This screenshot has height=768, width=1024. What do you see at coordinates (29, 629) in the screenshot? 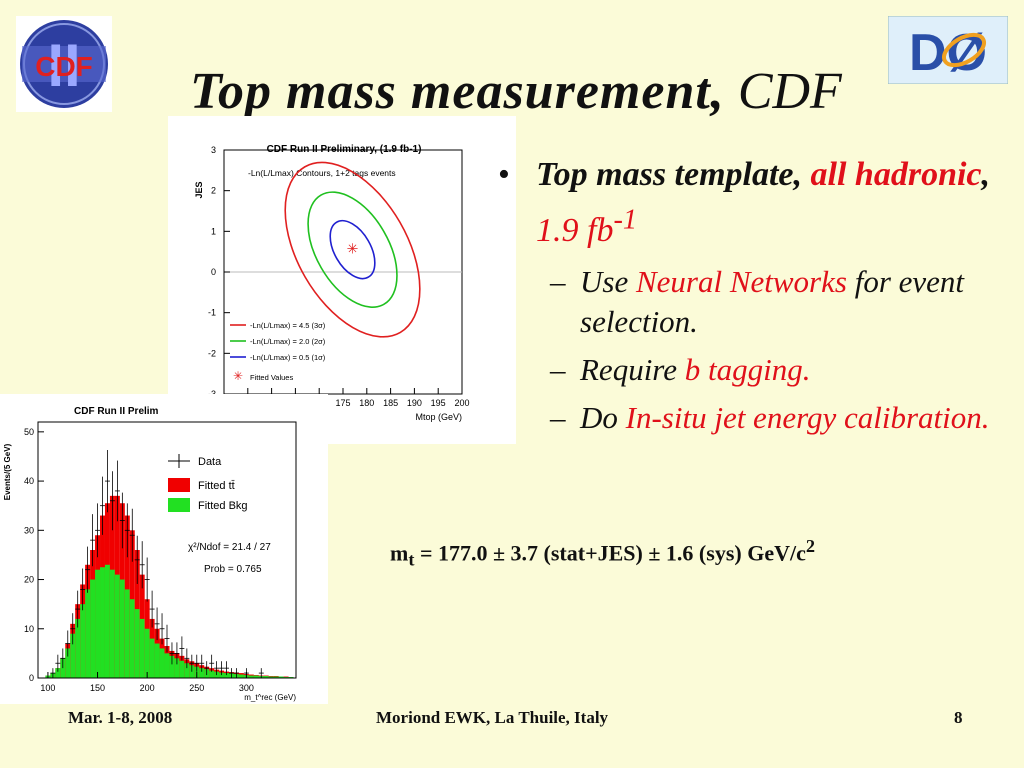
I see `y-tick-label: 10` at bounding box center [29, 629].